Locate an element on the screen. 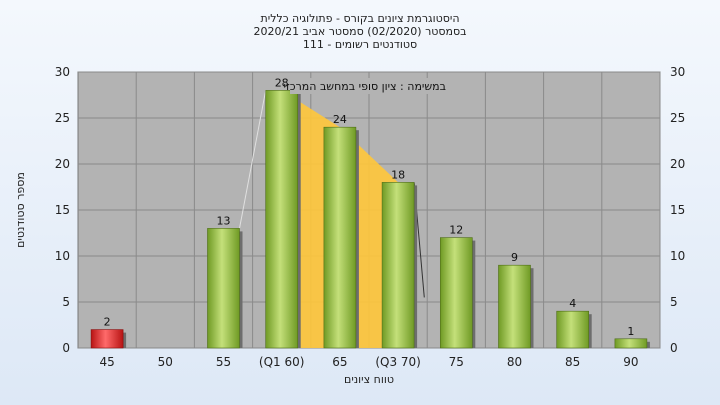 Image resolution: width=720 pixels, height=405 pixels. y-tick-label-left: 20 is located at coordinates (62, 164).